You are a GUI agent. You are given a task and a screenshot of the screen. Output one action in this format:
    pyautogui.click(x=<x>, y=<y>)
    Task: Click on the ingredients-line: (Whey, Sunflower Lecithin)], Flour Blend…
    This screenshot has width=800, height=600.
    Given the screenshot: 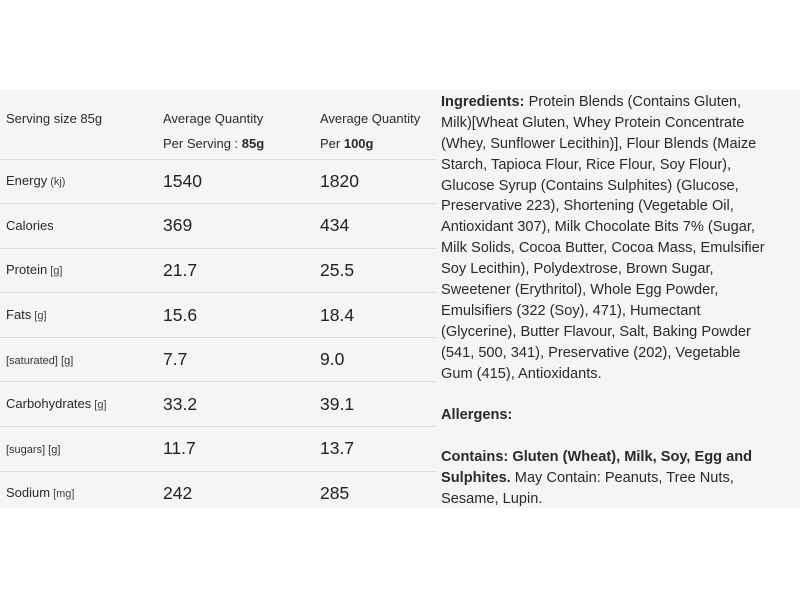 What is the action you would take?
    pyautogui.click(x=599, y=143)
    